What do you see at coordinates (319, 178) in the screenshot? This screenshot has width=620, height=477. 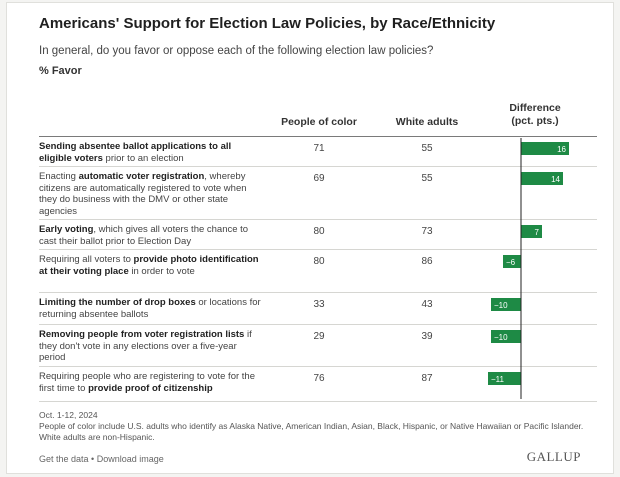 I see `people-of-color-value: 69` at bounding box center [319, 178].